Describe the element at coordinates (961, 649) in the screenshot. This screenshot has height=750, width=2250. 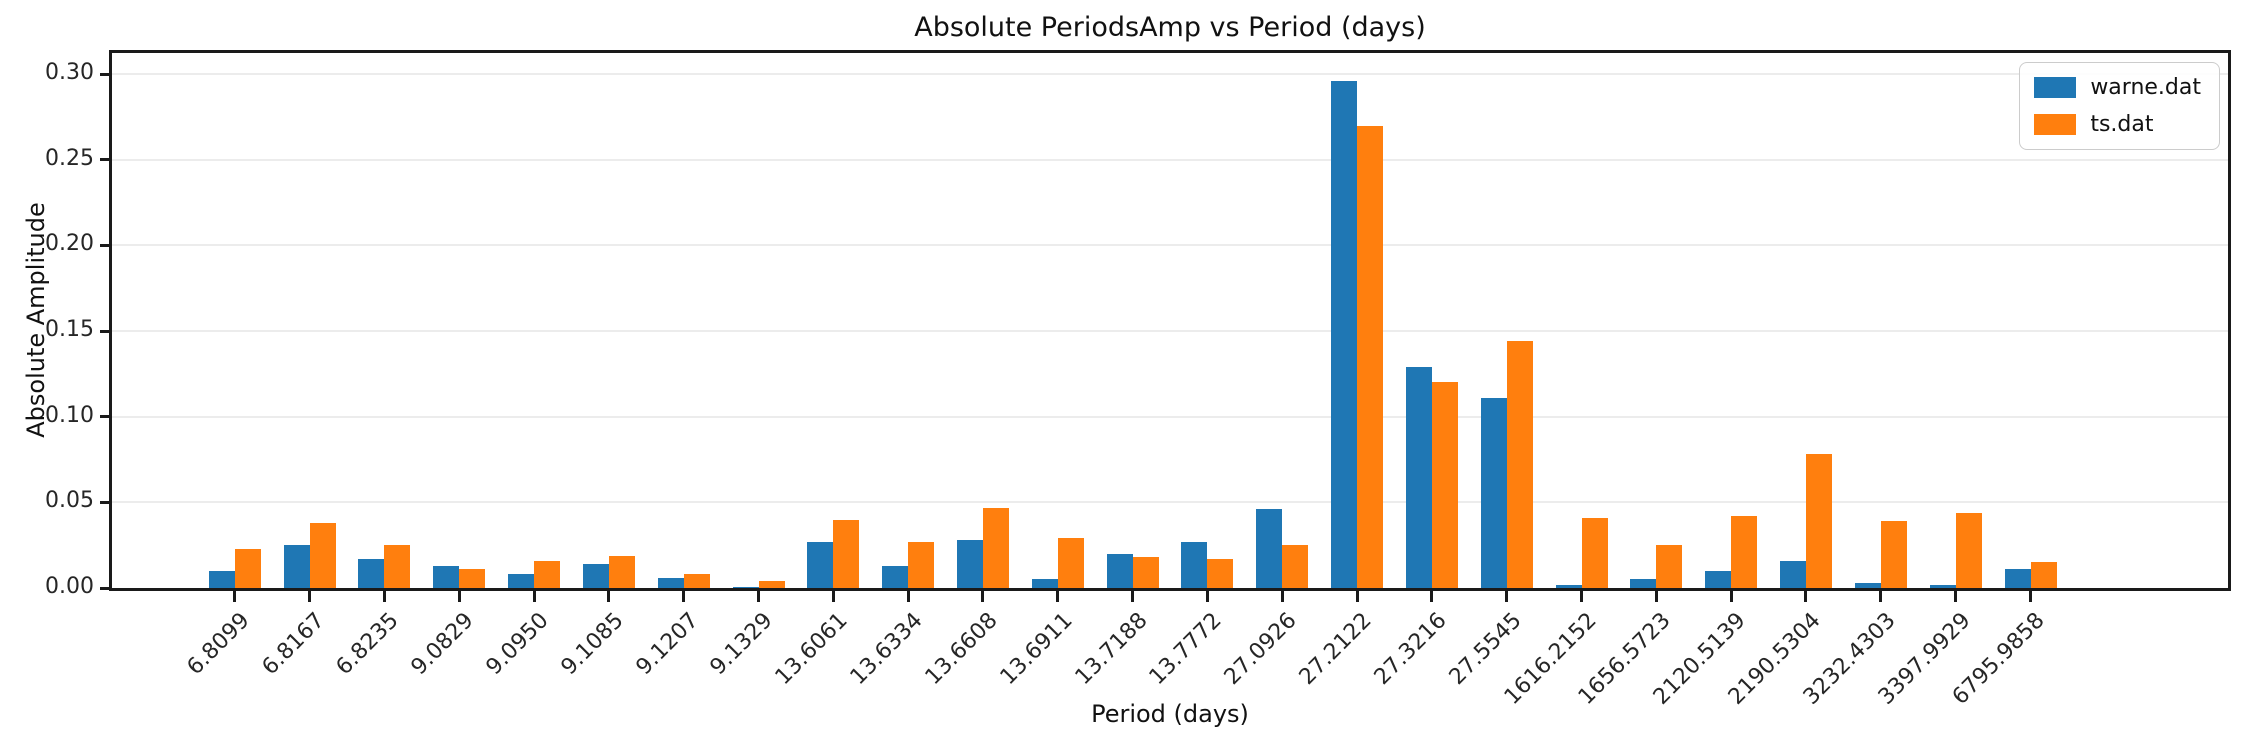
I see `x-tick-label-text: 13.6608` at that location.